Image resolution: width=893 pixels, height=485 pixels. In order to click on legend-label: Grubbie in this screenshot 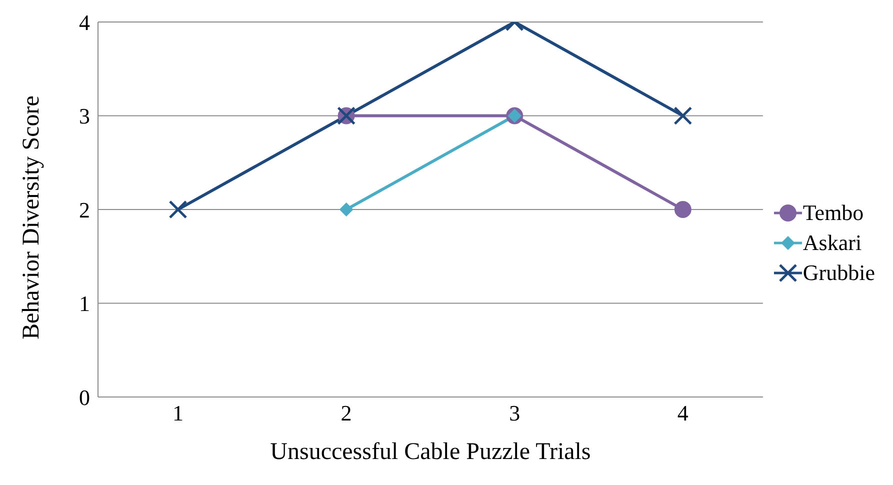, I will do `click(838, 273)`.